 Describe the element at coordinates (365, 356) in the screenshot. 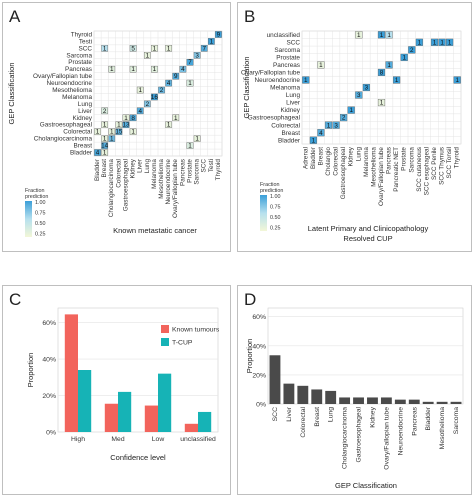

I see `plot-area` at that location.